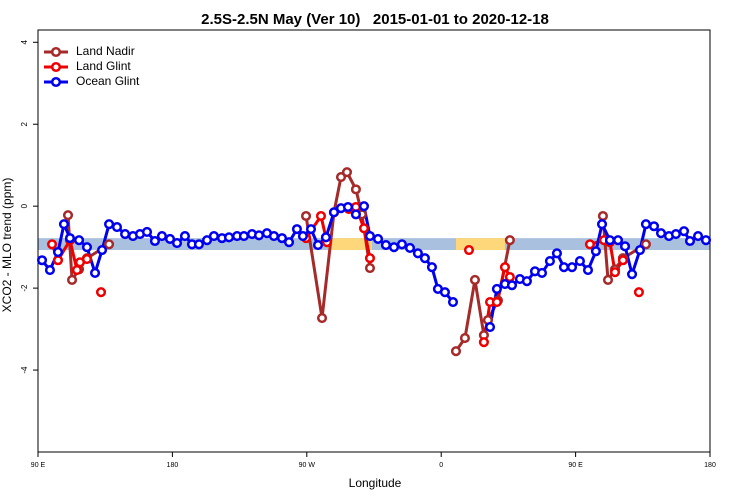 Image resolution: width=750 pixels, height=500 pixels. Describe the element at coordinates (24, 42) in the screenshot. I see `y-tick-label: 4` at that location.